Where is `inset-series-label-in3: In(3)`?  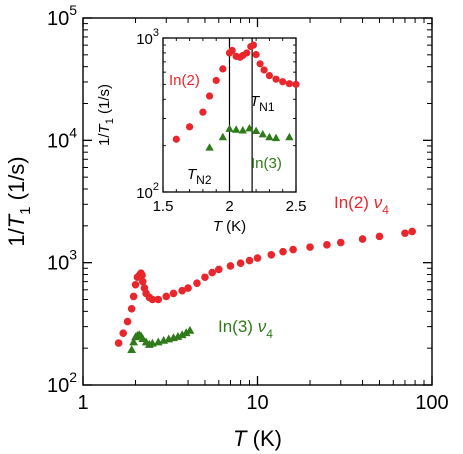 inset-series-label-in3: In(3) is located at coordinates (266, 163).